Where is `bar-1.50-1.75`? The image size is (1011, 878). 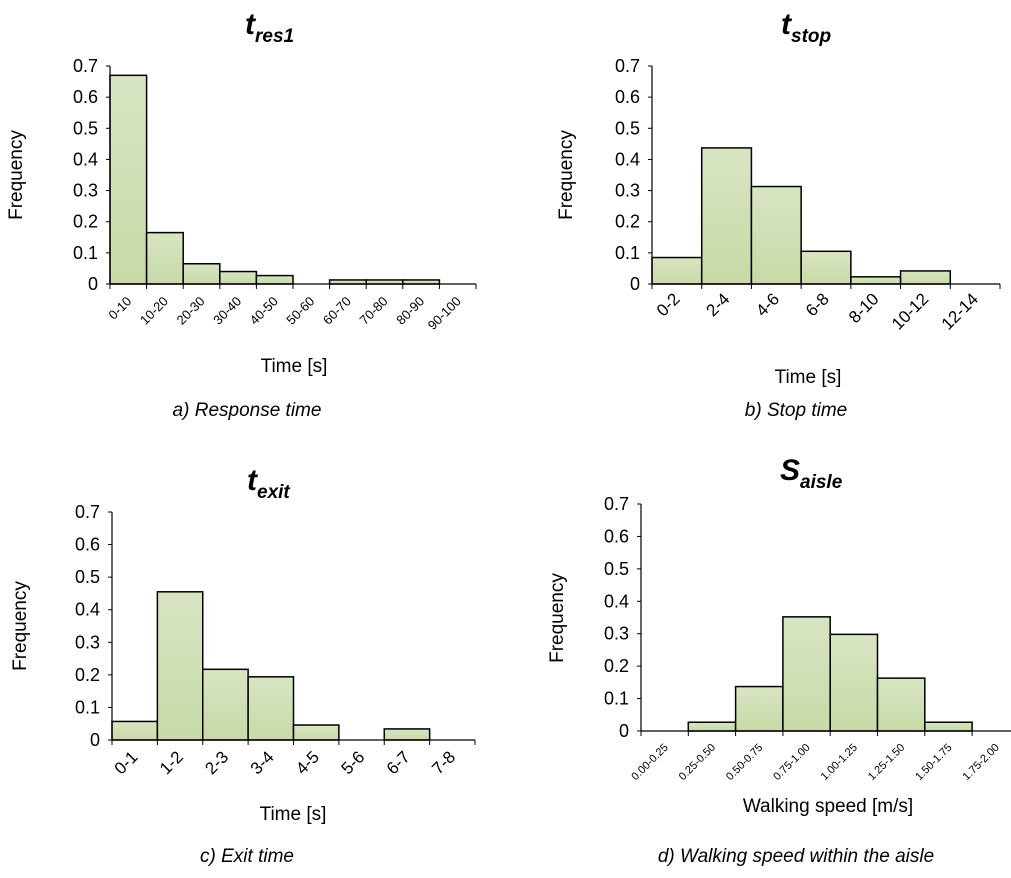
bar-1.50-1.75 is located at coordinates (948, 726).